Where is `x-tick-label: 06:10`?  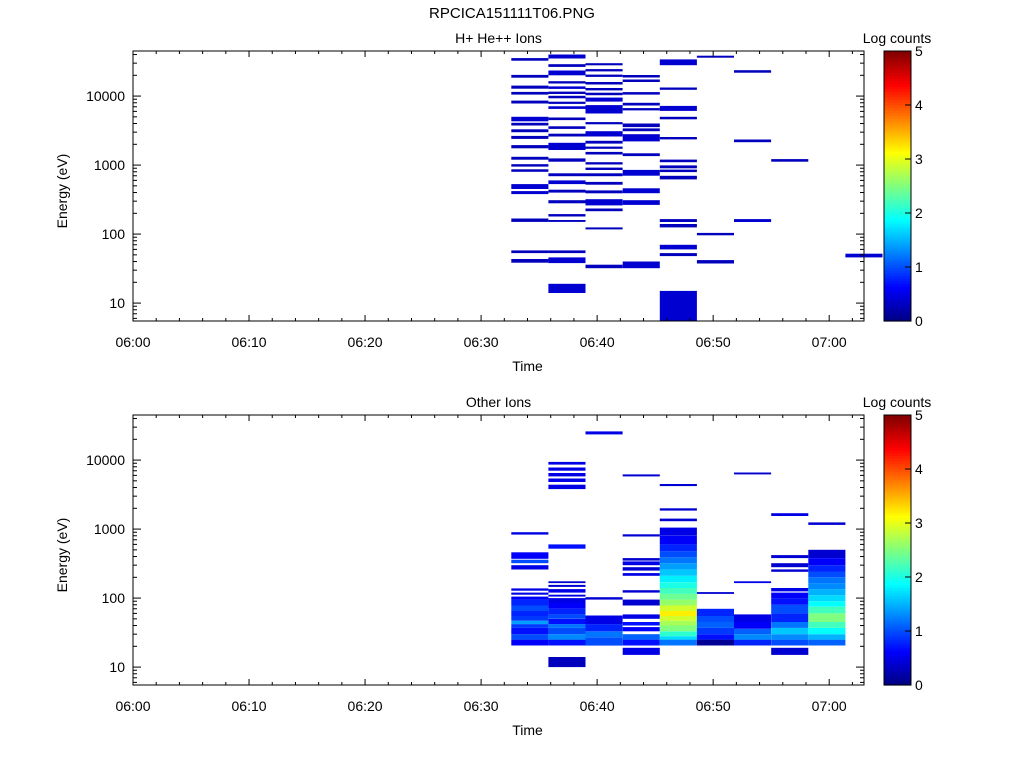 x-tick-label: 06:10 is located at coordinates (249, 706).